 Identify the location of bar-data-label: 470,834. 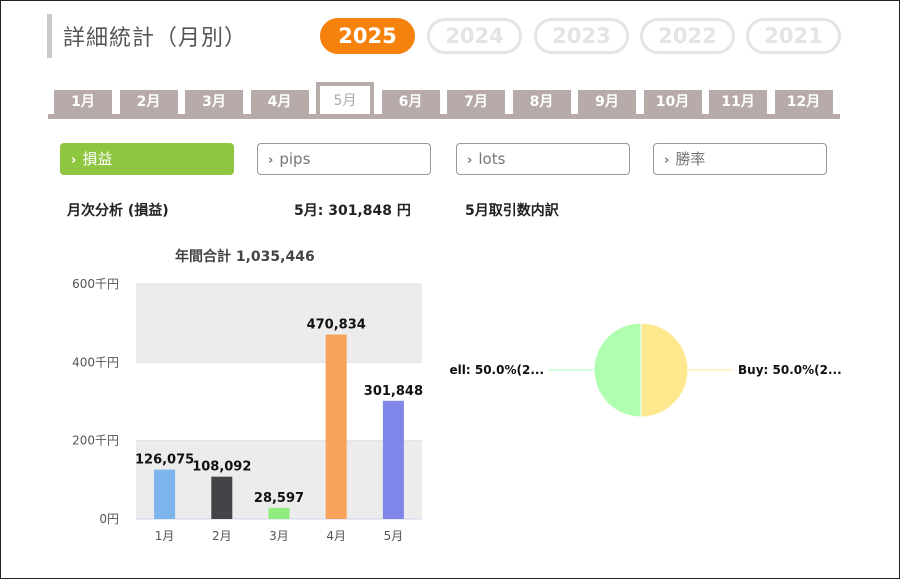
(336, 325).